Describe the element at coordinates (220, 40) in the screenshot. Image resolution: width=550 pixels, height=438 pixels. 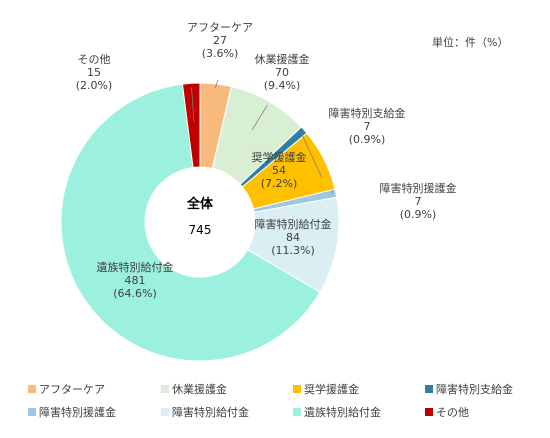
I see `data-label-0-value: 27` at that location.